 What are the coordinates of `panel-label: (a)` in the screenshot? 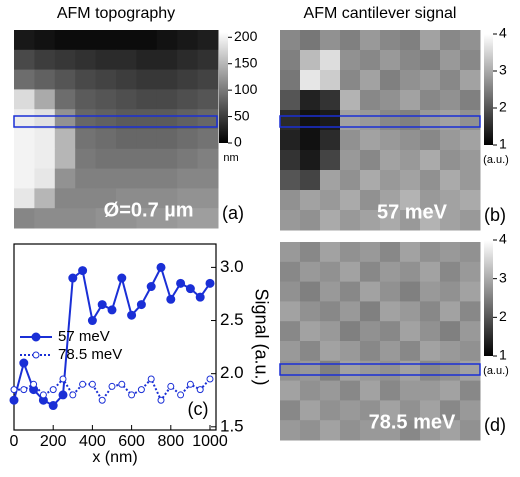 It's located at (233, 213).